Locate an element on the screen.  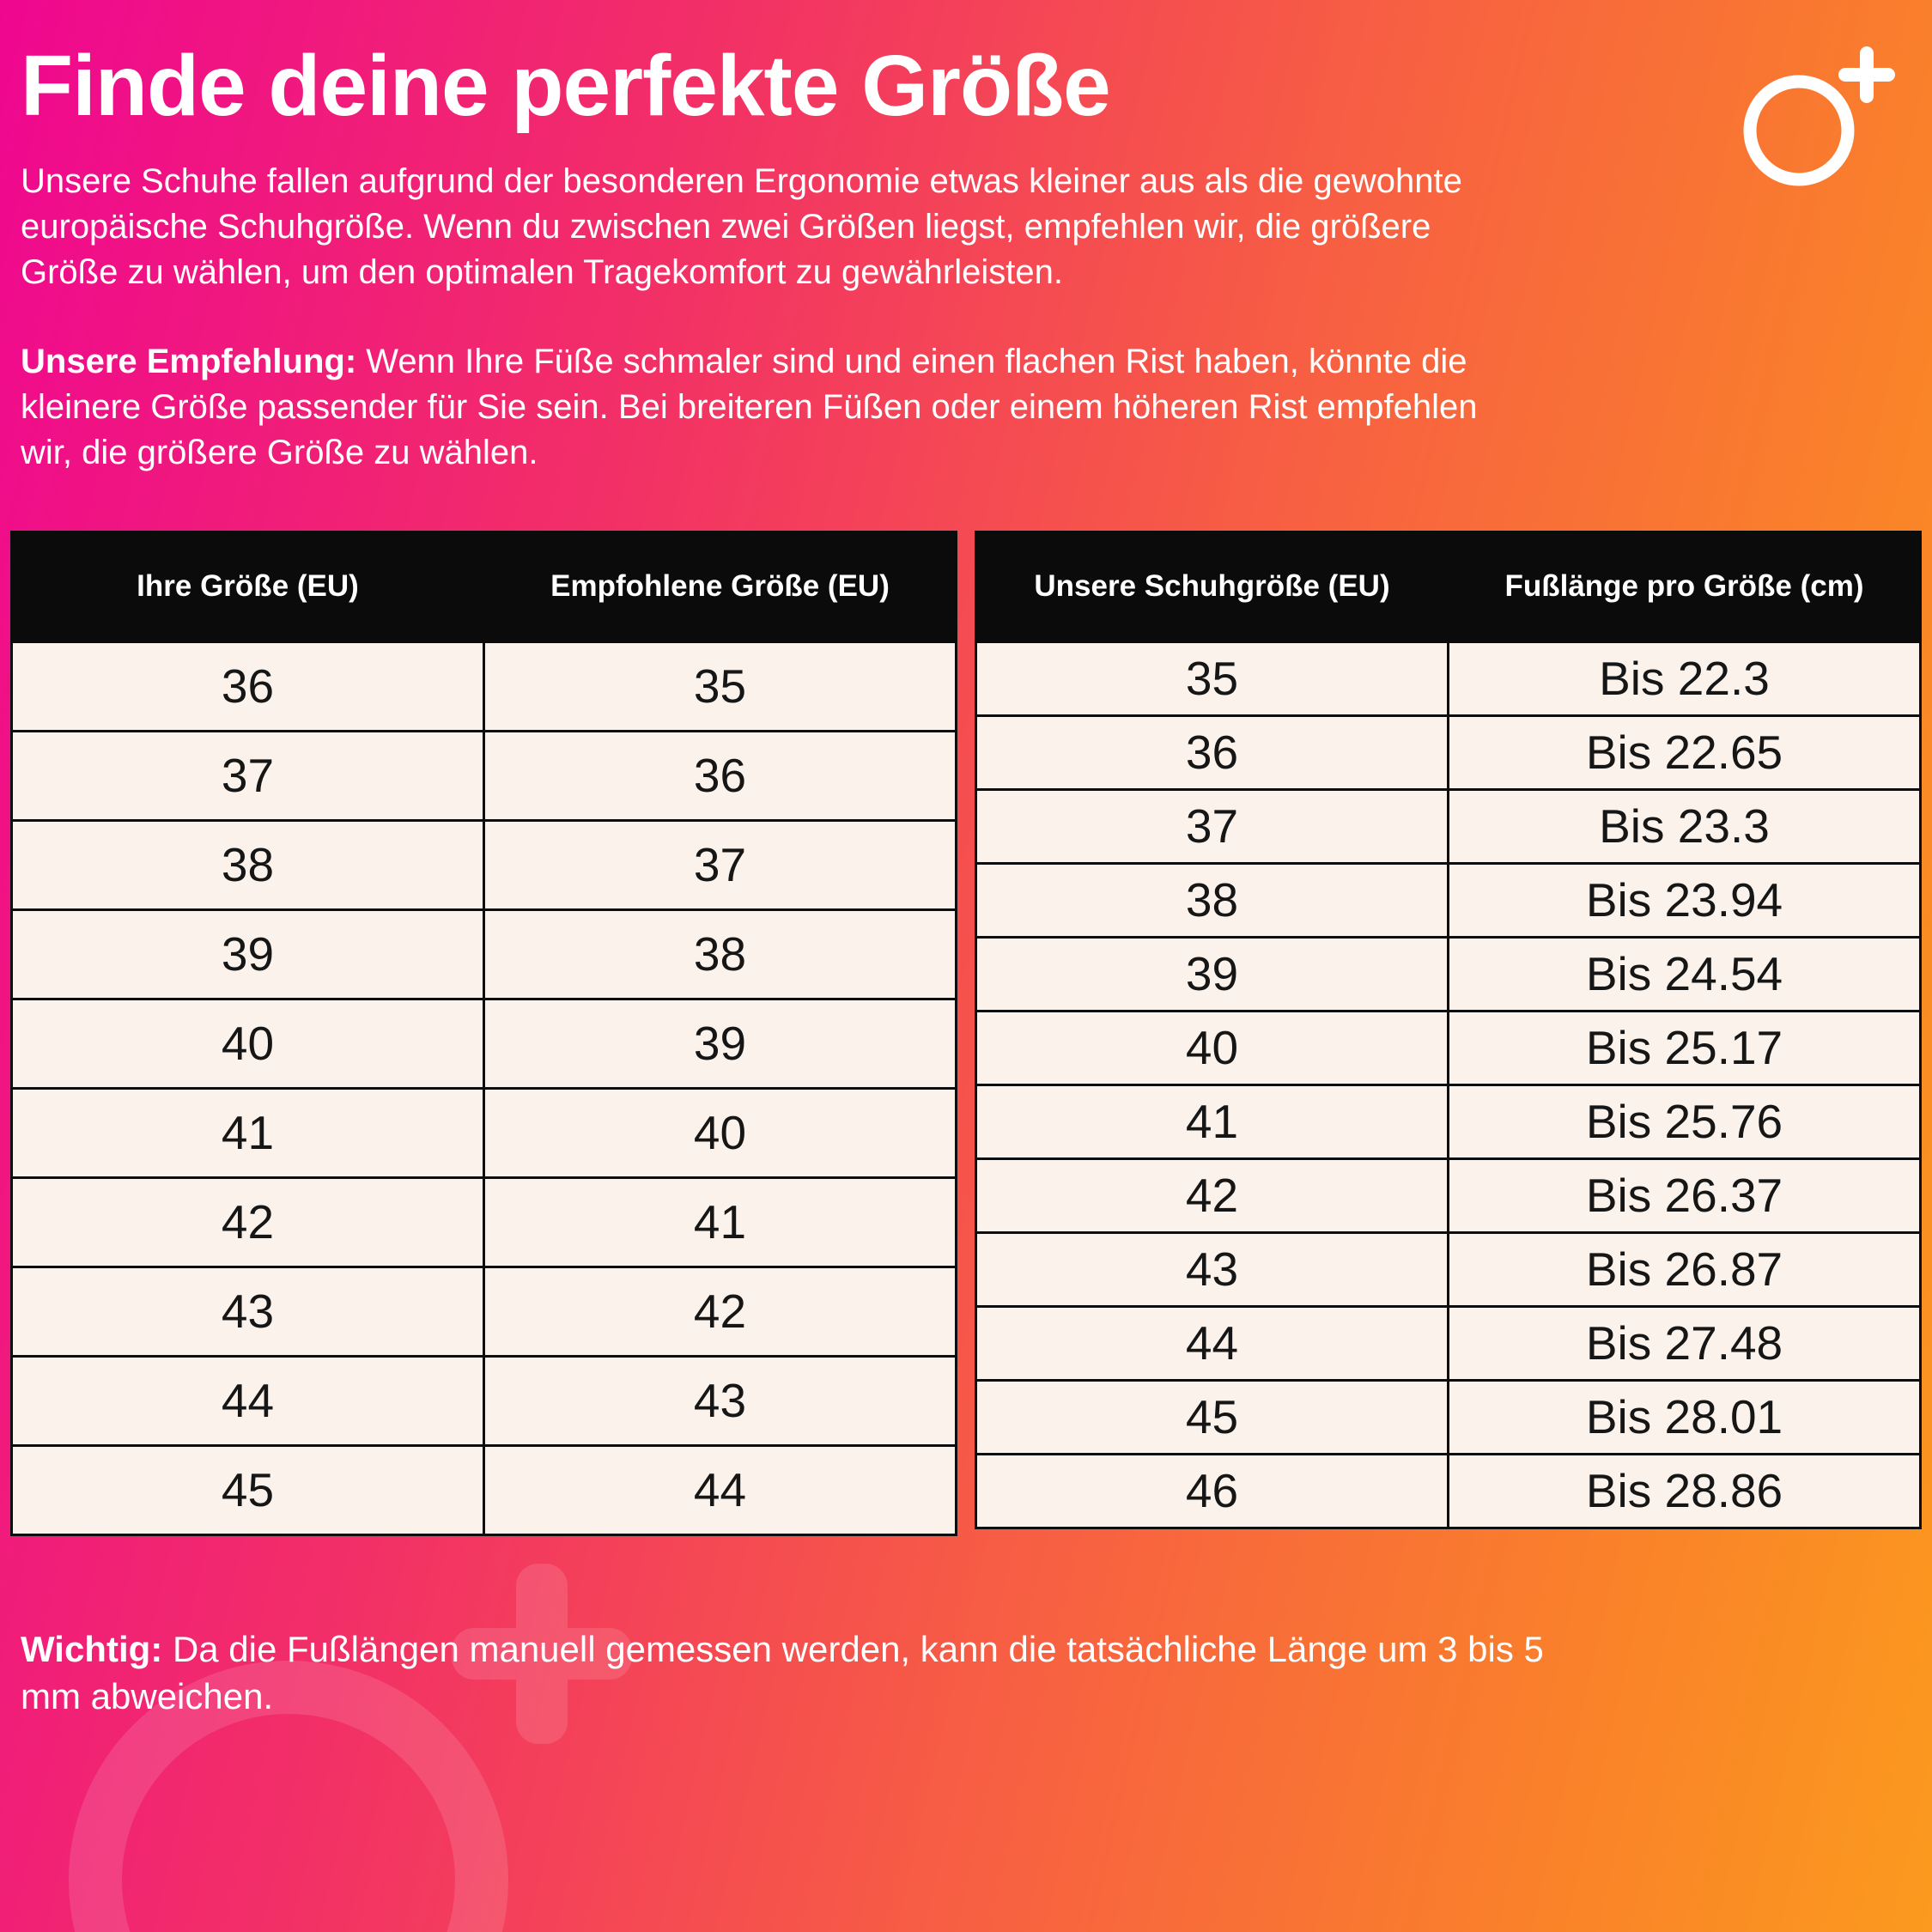
shoe-size-cell: 43 is located at coordinates (1212, 1269).